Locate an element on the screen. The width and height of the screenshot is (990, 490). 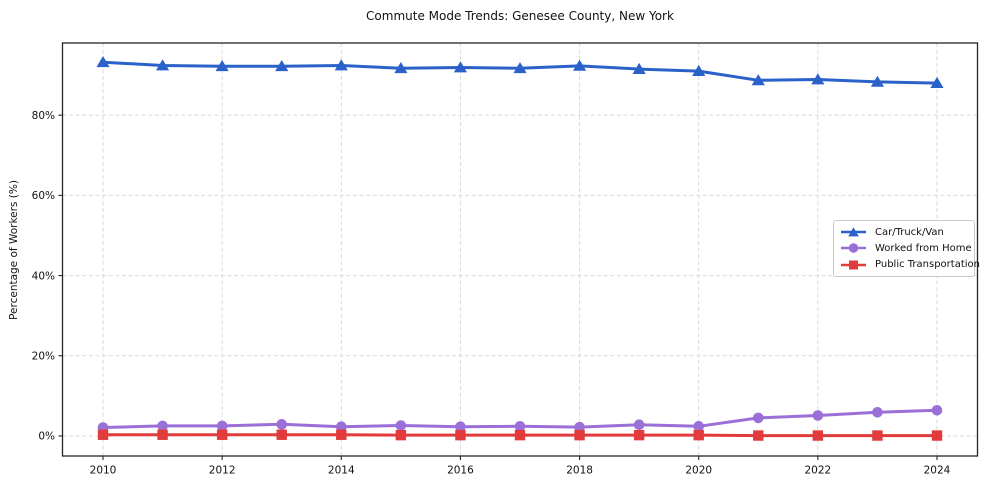
svg-text: 2014 is located at coordinates (341, 471).